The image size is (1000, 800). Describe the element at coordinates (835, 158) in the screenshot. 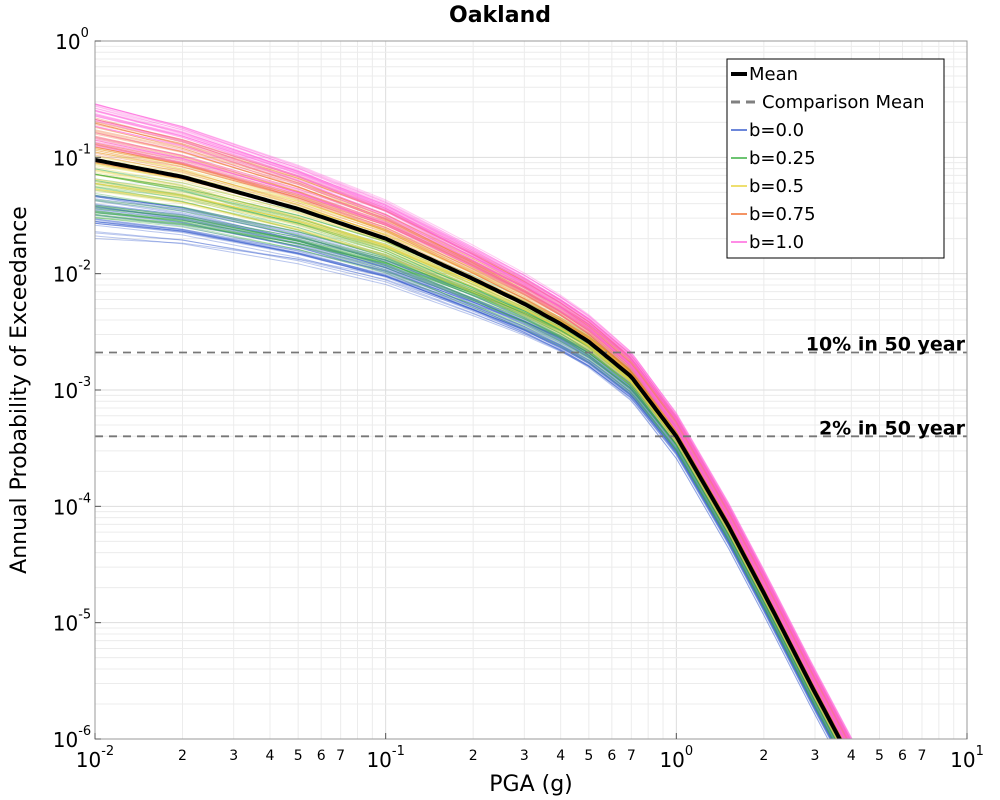

I see `legend-box` at that location.